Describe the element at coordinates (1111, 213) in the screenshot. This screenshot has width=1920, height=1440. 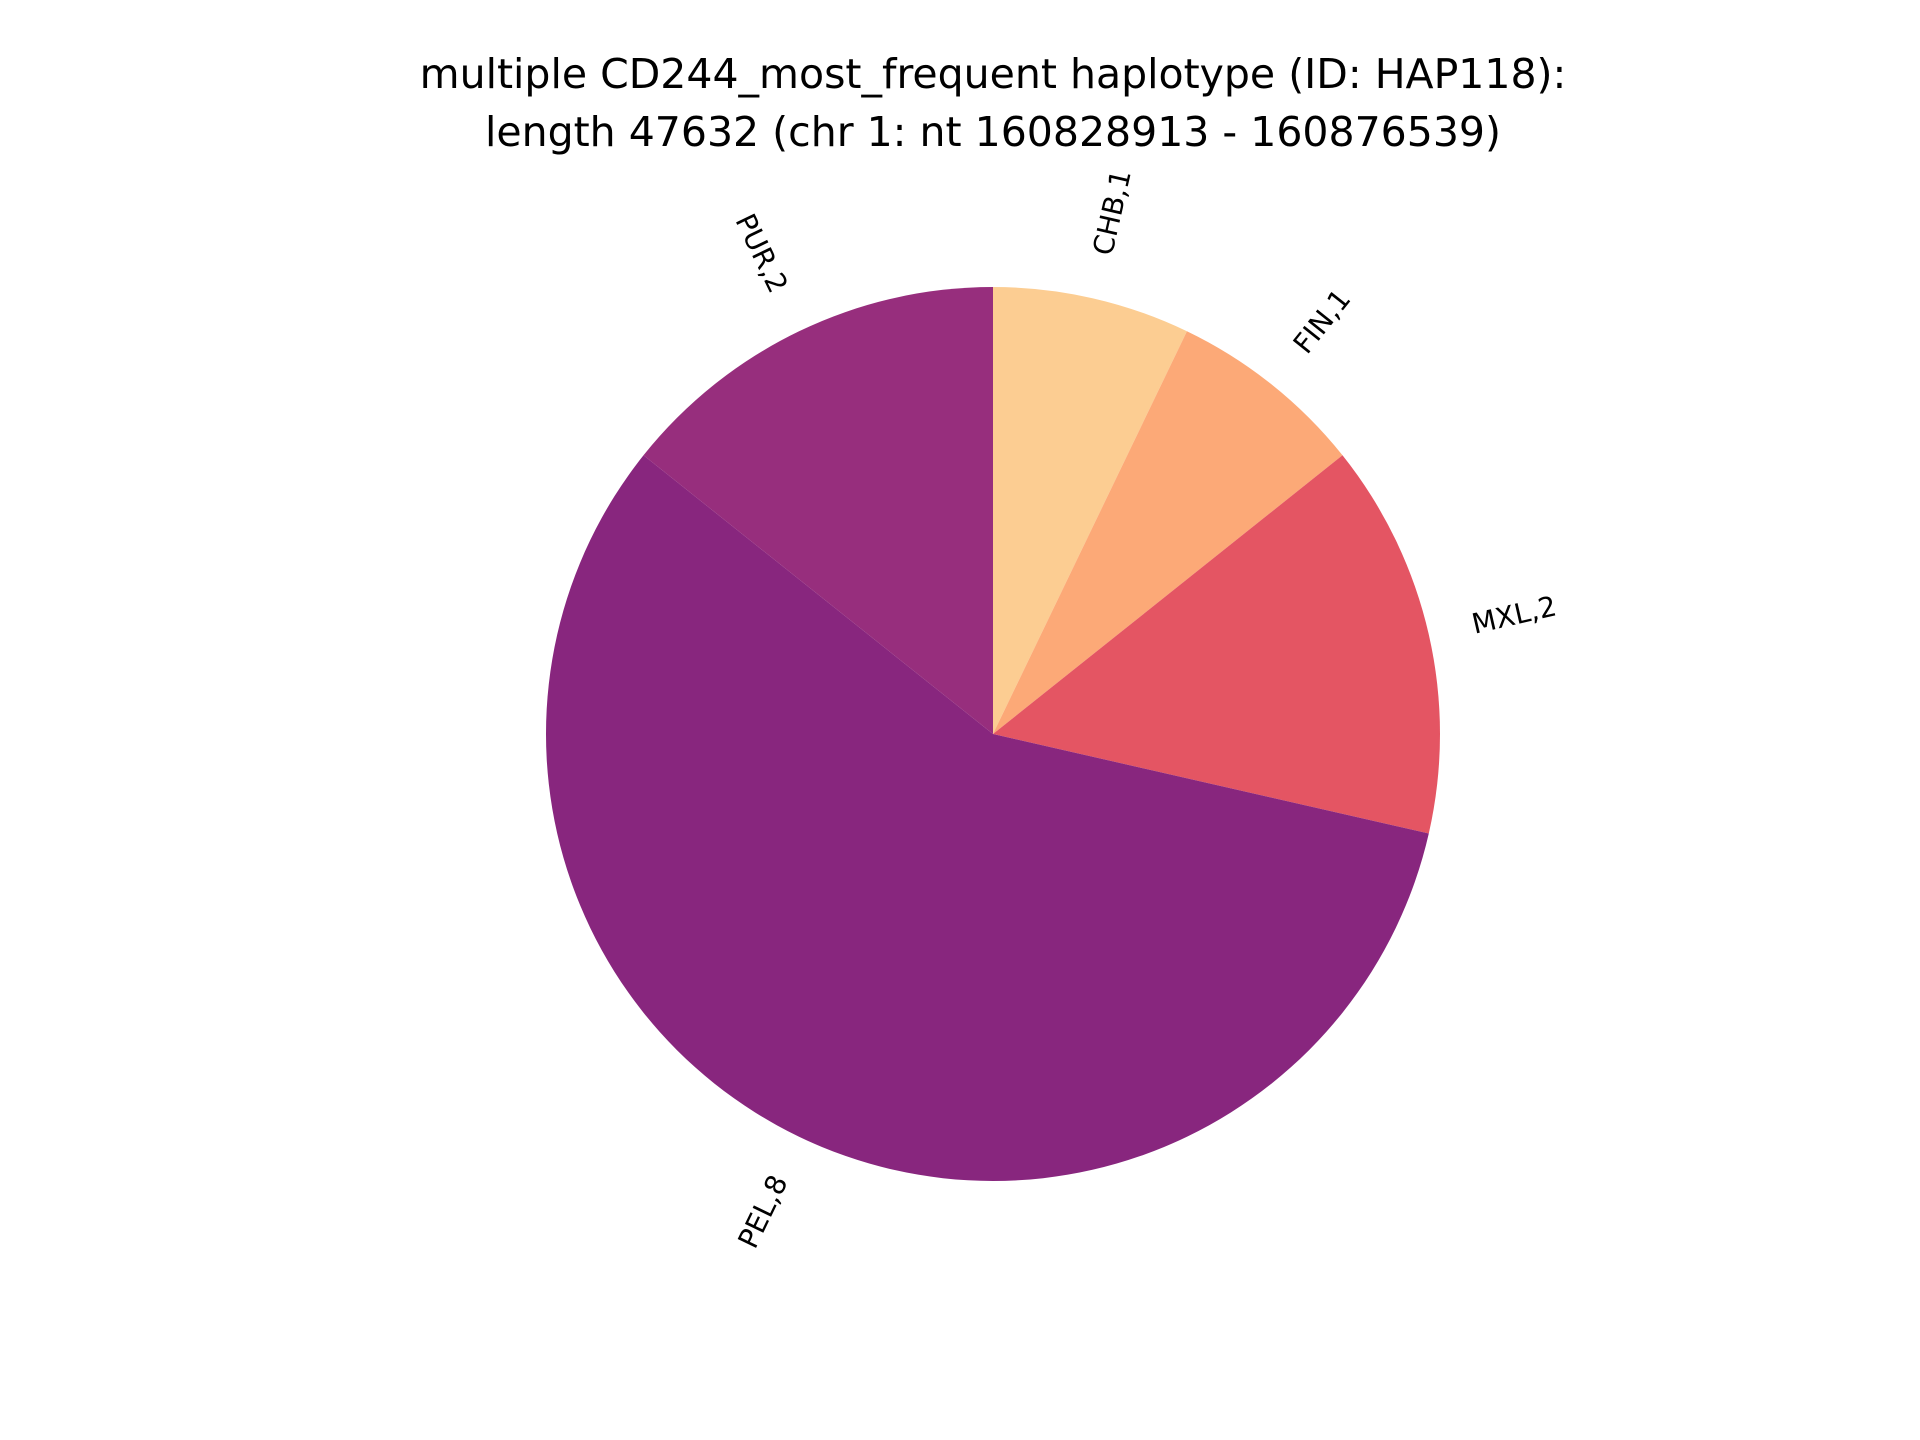
I see `slice-label-chb: CHB,1` at that location.